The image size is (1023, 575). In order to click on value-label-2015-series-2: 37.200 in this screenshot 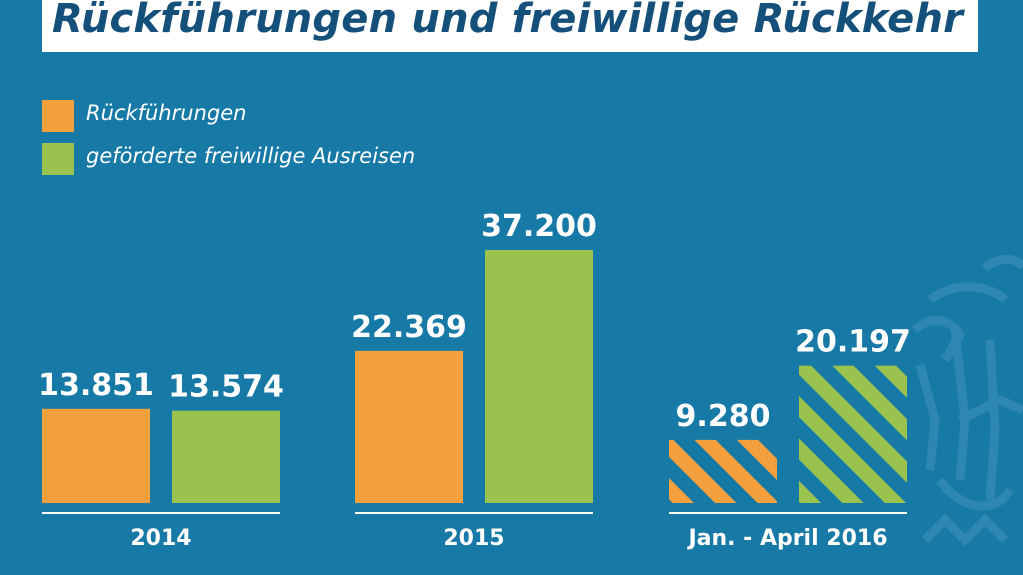, I will do `click(539, 226)`.